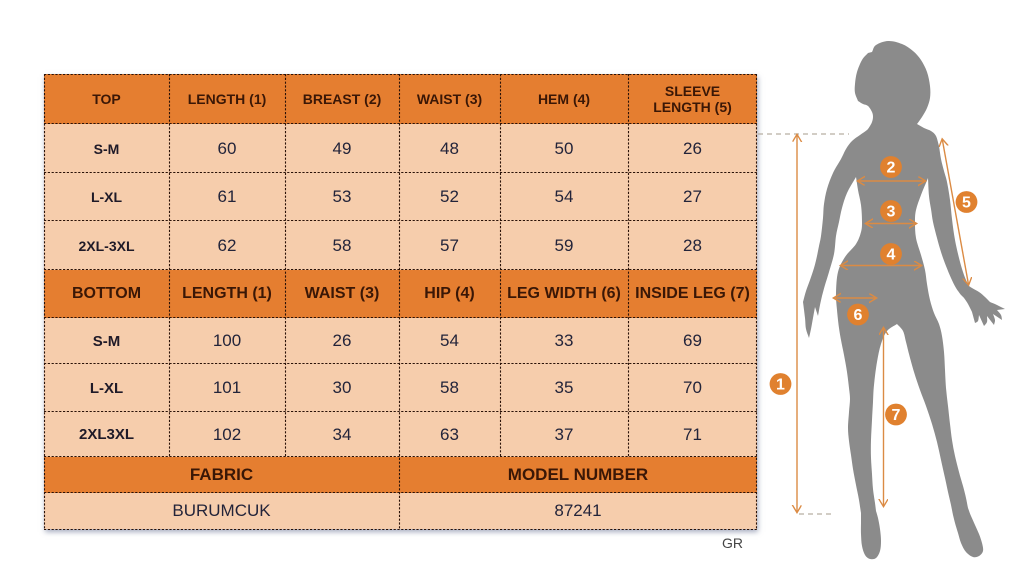 The width and height of the screenshot is (1024, 578). I want to click on svg-text: 3, so click(891, 212).